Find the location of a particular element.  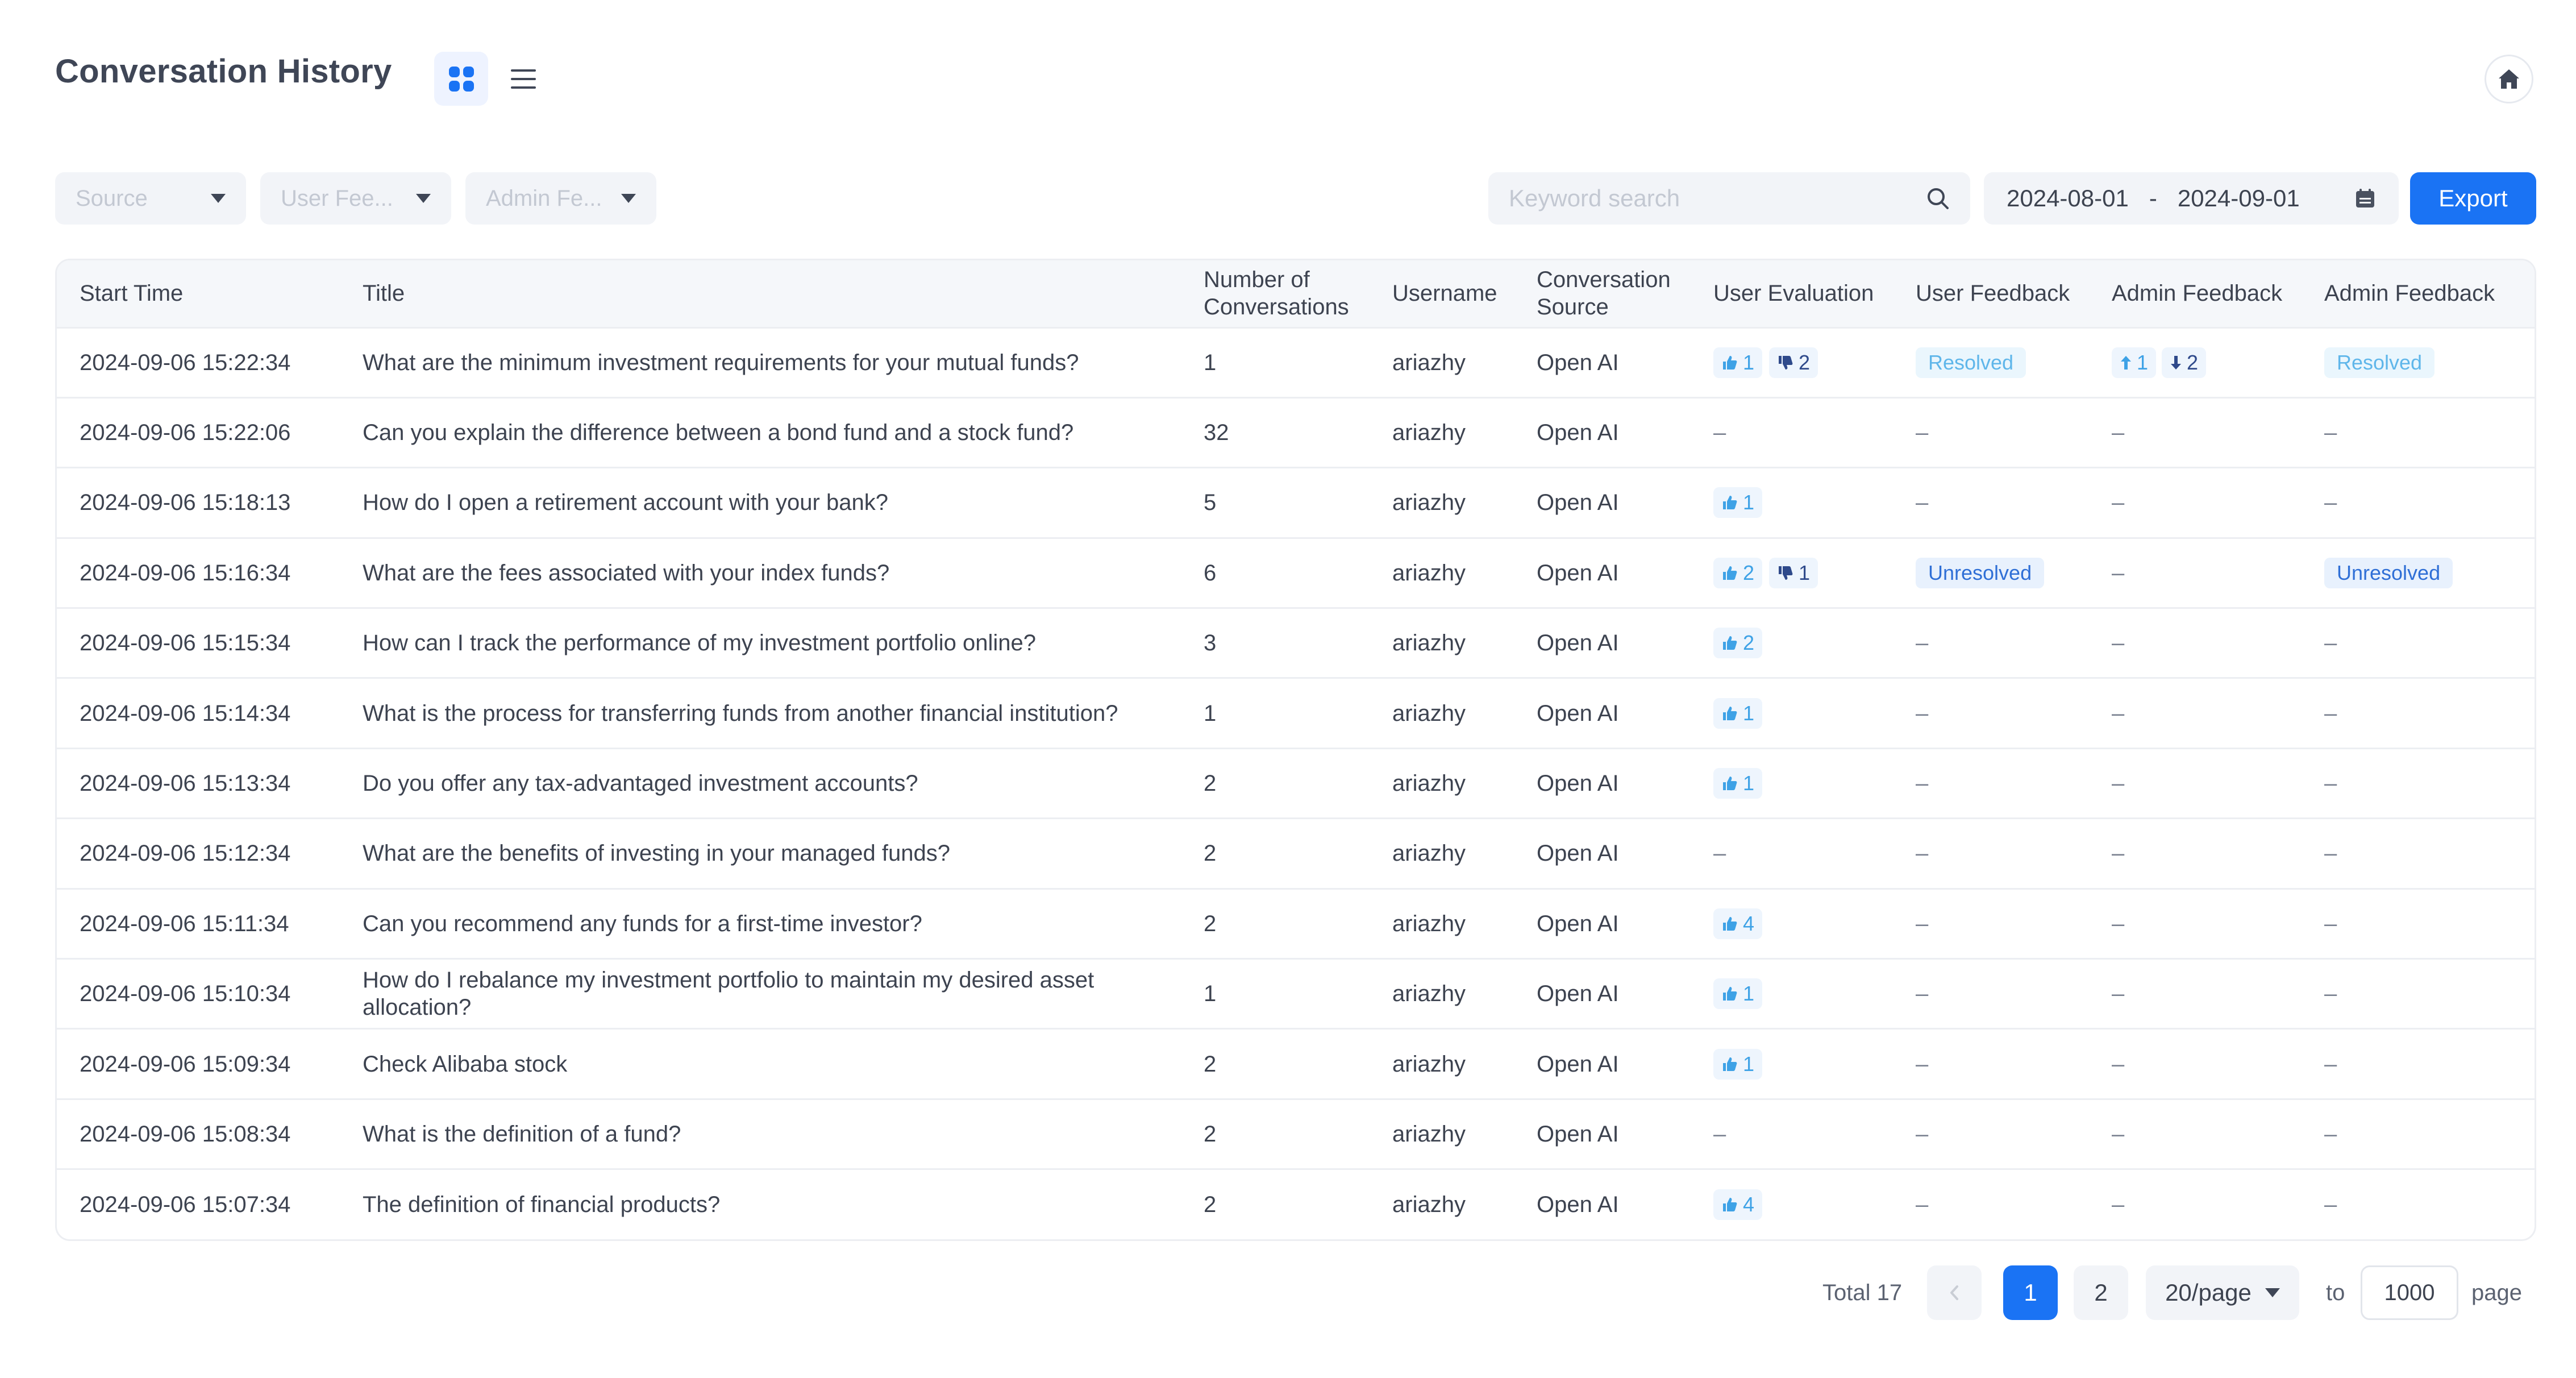

home-button is located at coordinates (2509, 79).